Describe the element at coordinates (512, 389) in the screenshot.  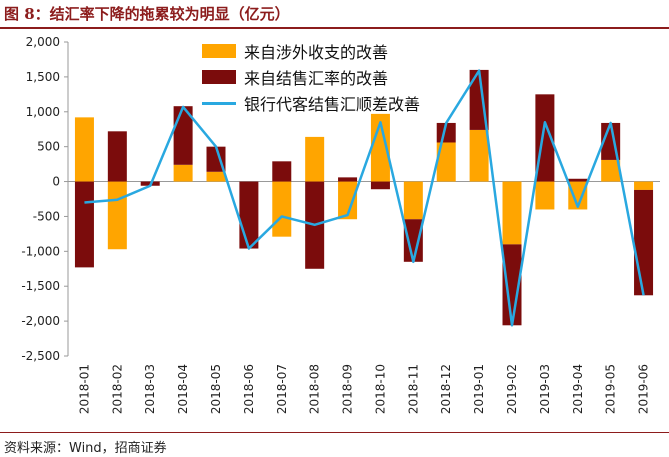
I see `x-tick-label: 2019-02` at that location.